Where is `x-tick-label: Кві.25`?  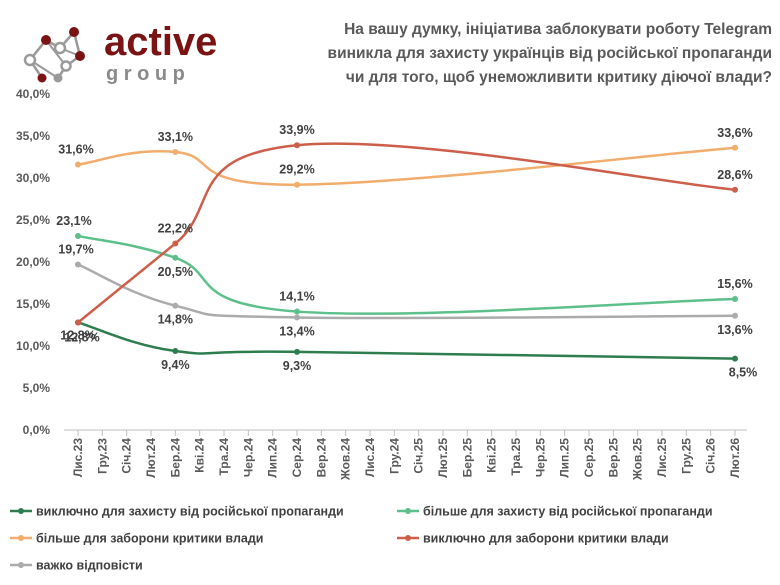 x-tick-label: Кві.25 is located at coordinates (492, 455).